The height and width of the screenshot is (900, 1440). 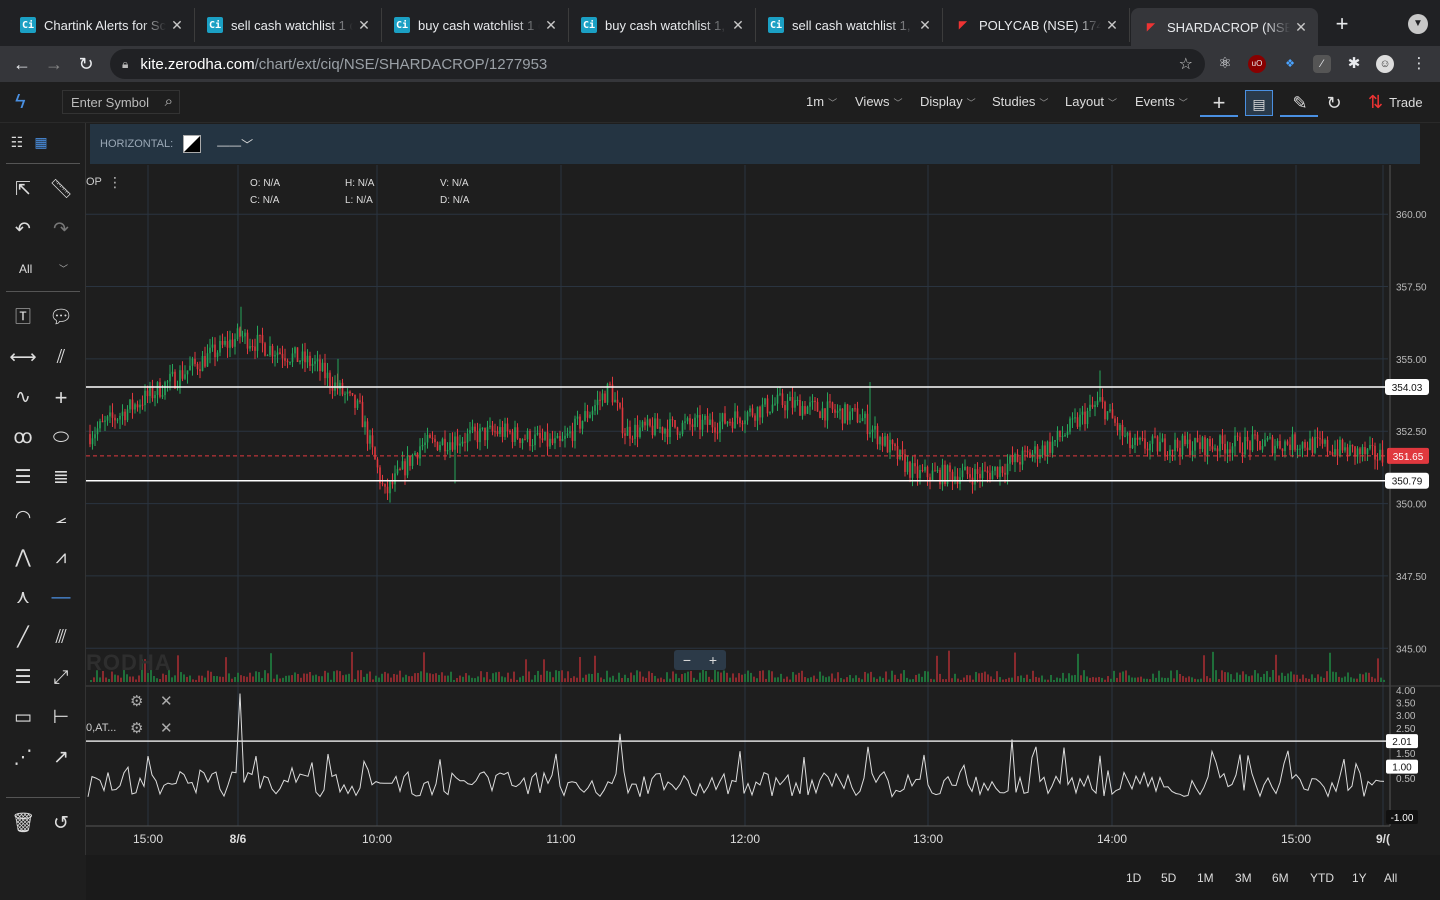 What do you see at coordinates (1185, 64) in the screenshot?
I see `bookmark-star-icon: ☆` at bounding box center [1185, 64].